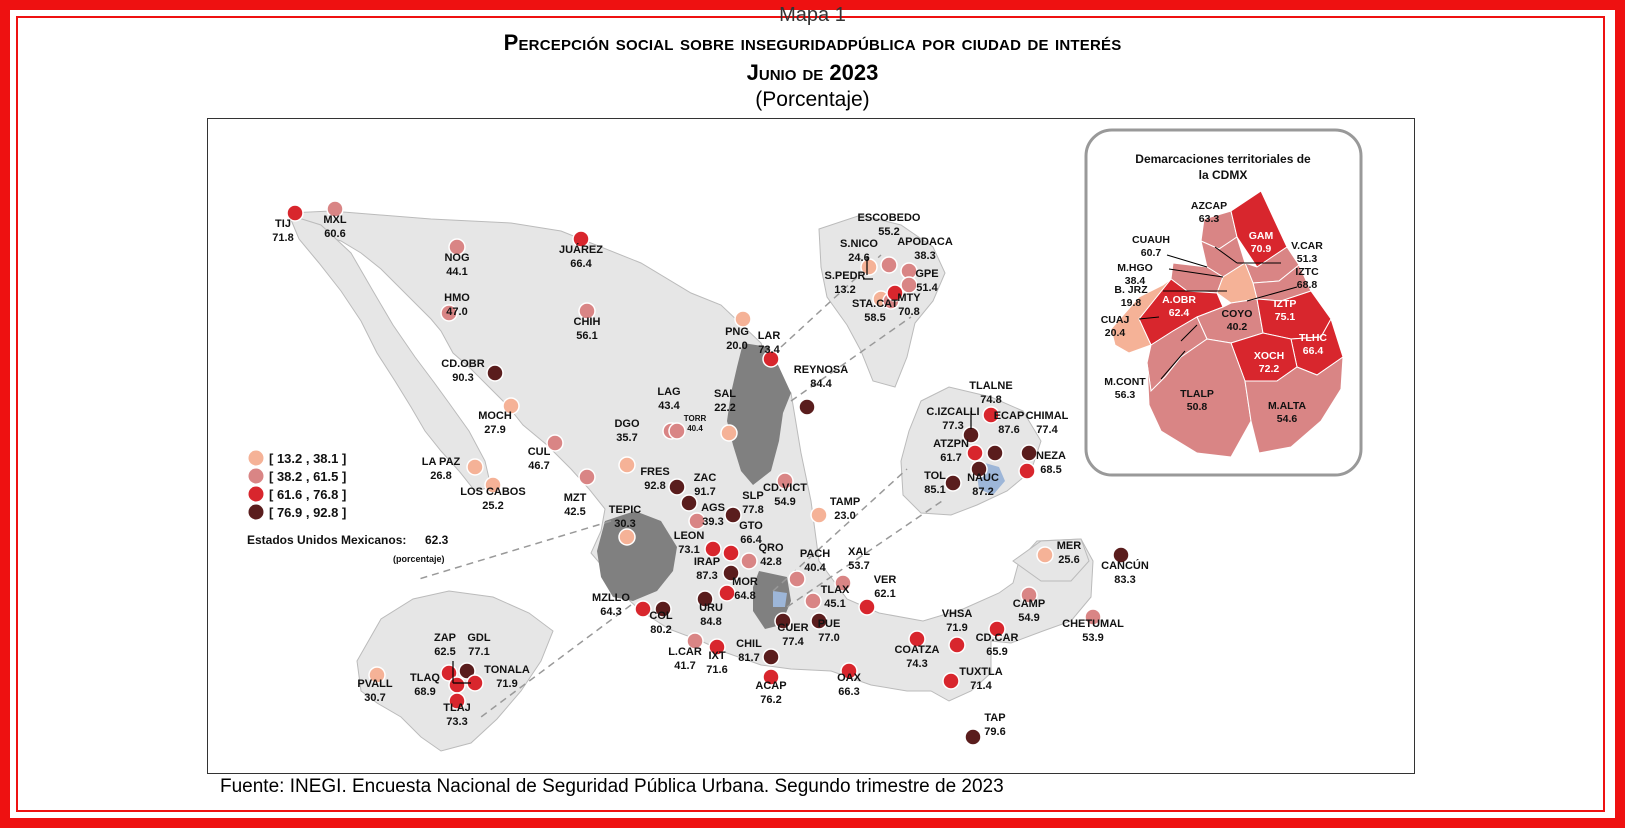 This screenshot has height=828, width=1625. What do you see at coordinates (957, 645) in the screenshot?
I see `city-marker-vhsa` at bounding box center [957, 645].